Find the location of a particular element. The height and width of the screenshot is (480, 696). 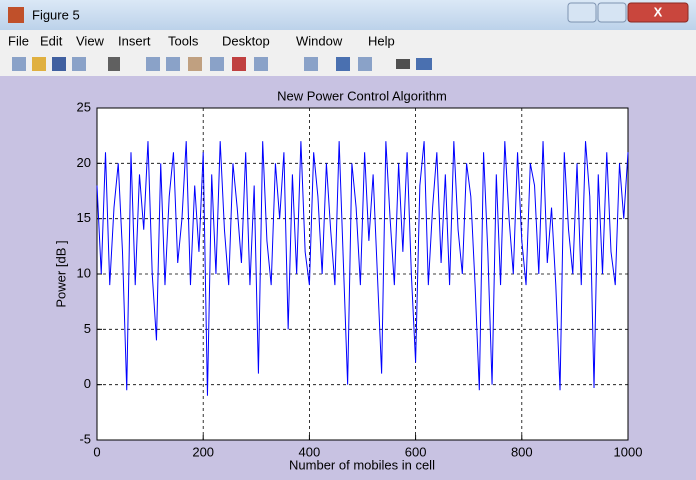

x-tick-label: 800 is located at coordinates (522, 451).